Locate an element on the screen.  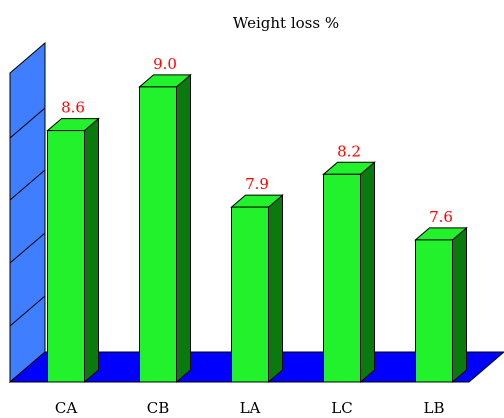
x-axis-tick-labels: CA CB LA LC LB is located at coordinates (250, 408).